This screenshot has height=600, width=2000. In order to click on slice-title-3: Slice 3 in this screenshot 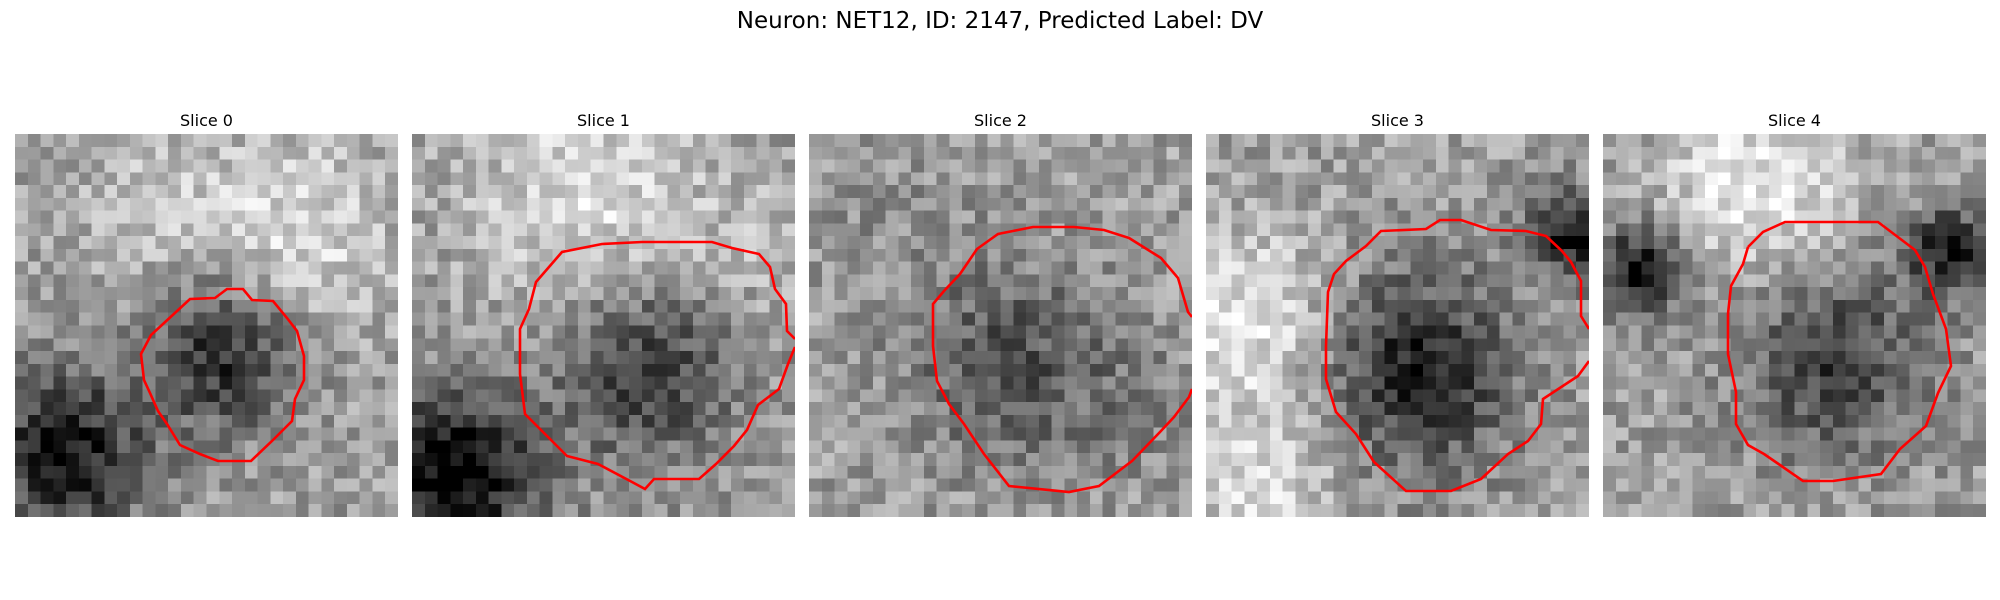, I will do `click(1397, 120)`.